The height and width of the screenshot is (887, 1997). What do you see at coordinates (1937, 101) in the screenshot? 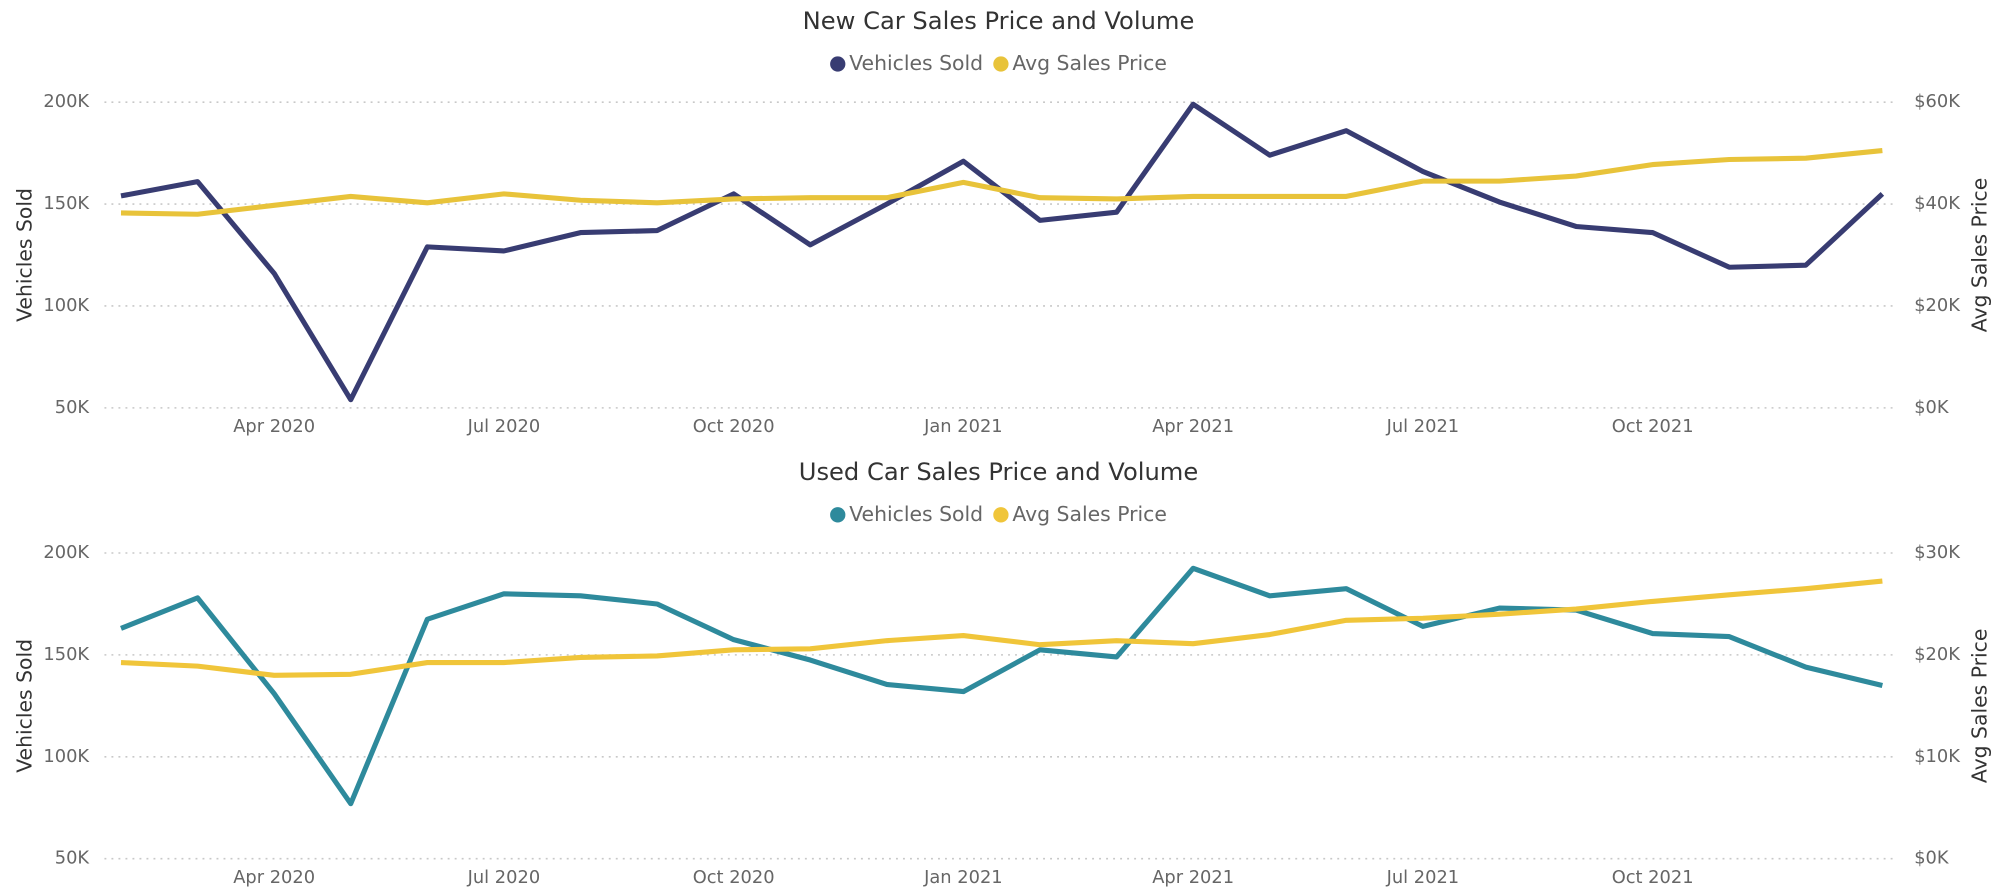
I see `y2-tick-label: $60K` at bounding box center [1937, 101].